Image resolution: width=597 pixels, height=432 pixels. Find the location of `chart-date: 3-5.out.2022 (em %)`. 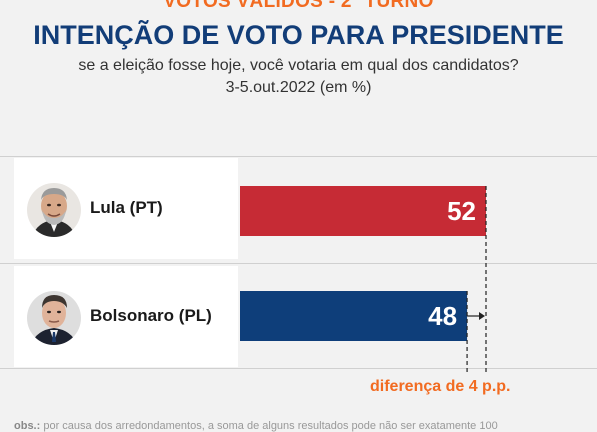

chart-date: 3-5.out.2022 (em %) is located at coordinates (298, 87).